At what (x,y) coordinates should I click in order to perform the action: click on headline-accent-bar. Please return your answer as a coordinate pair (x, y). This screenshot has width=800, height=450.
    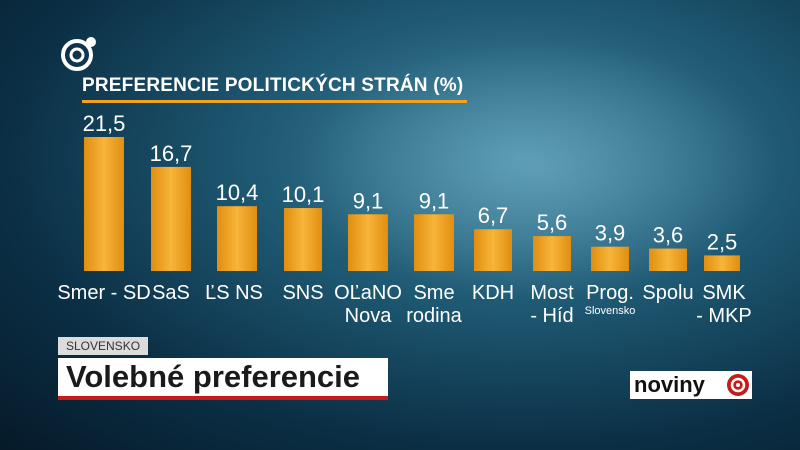
    Looking at the image, I should click on (223, 398).